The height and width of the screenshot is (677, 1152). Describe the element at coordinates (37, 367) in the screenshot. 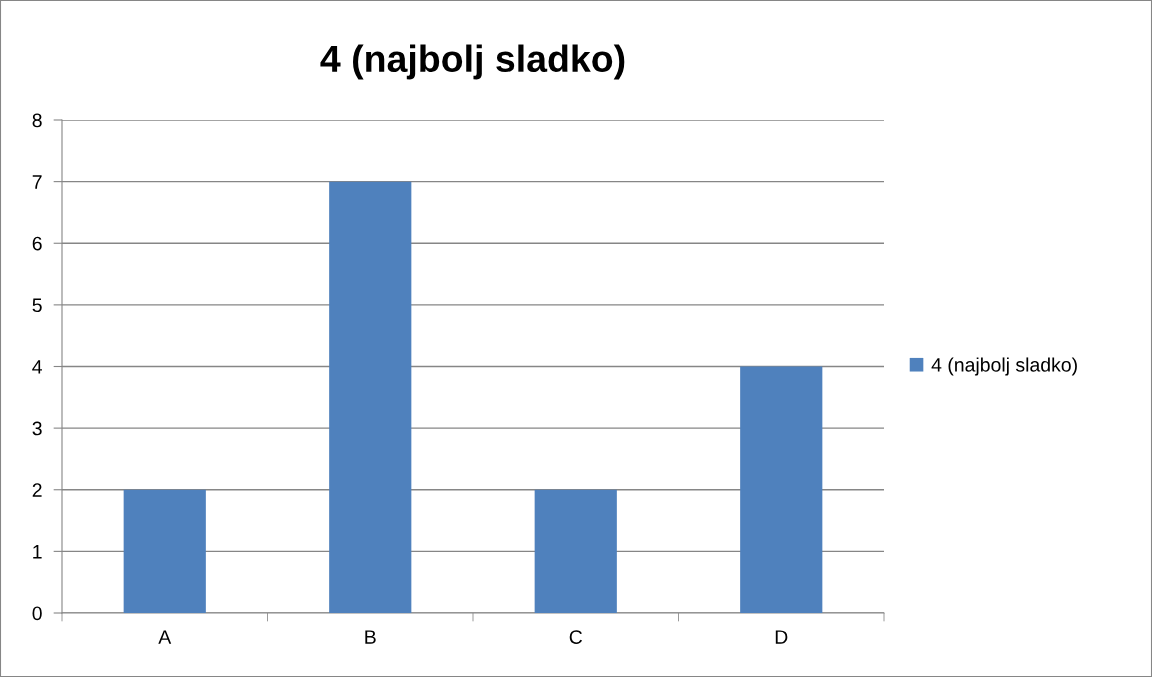

I see `y-tick-label: 4` at that location.